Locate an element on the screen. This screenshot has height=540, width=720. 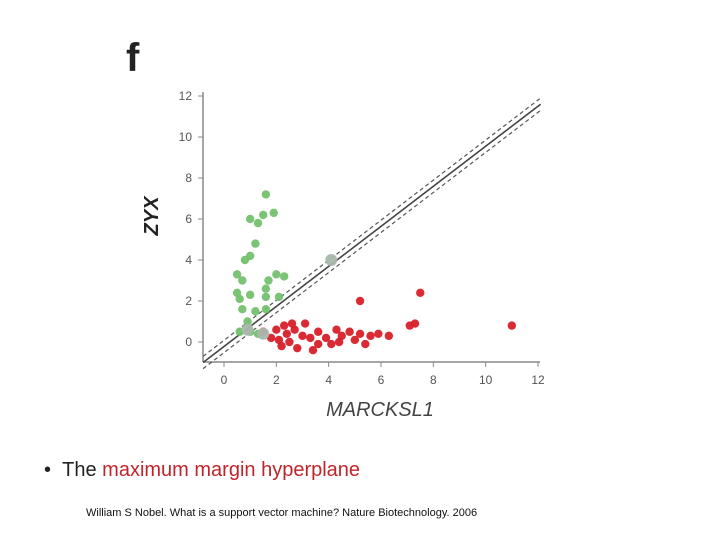
x-tick-label: 12 is located at coordinates (538, 380).